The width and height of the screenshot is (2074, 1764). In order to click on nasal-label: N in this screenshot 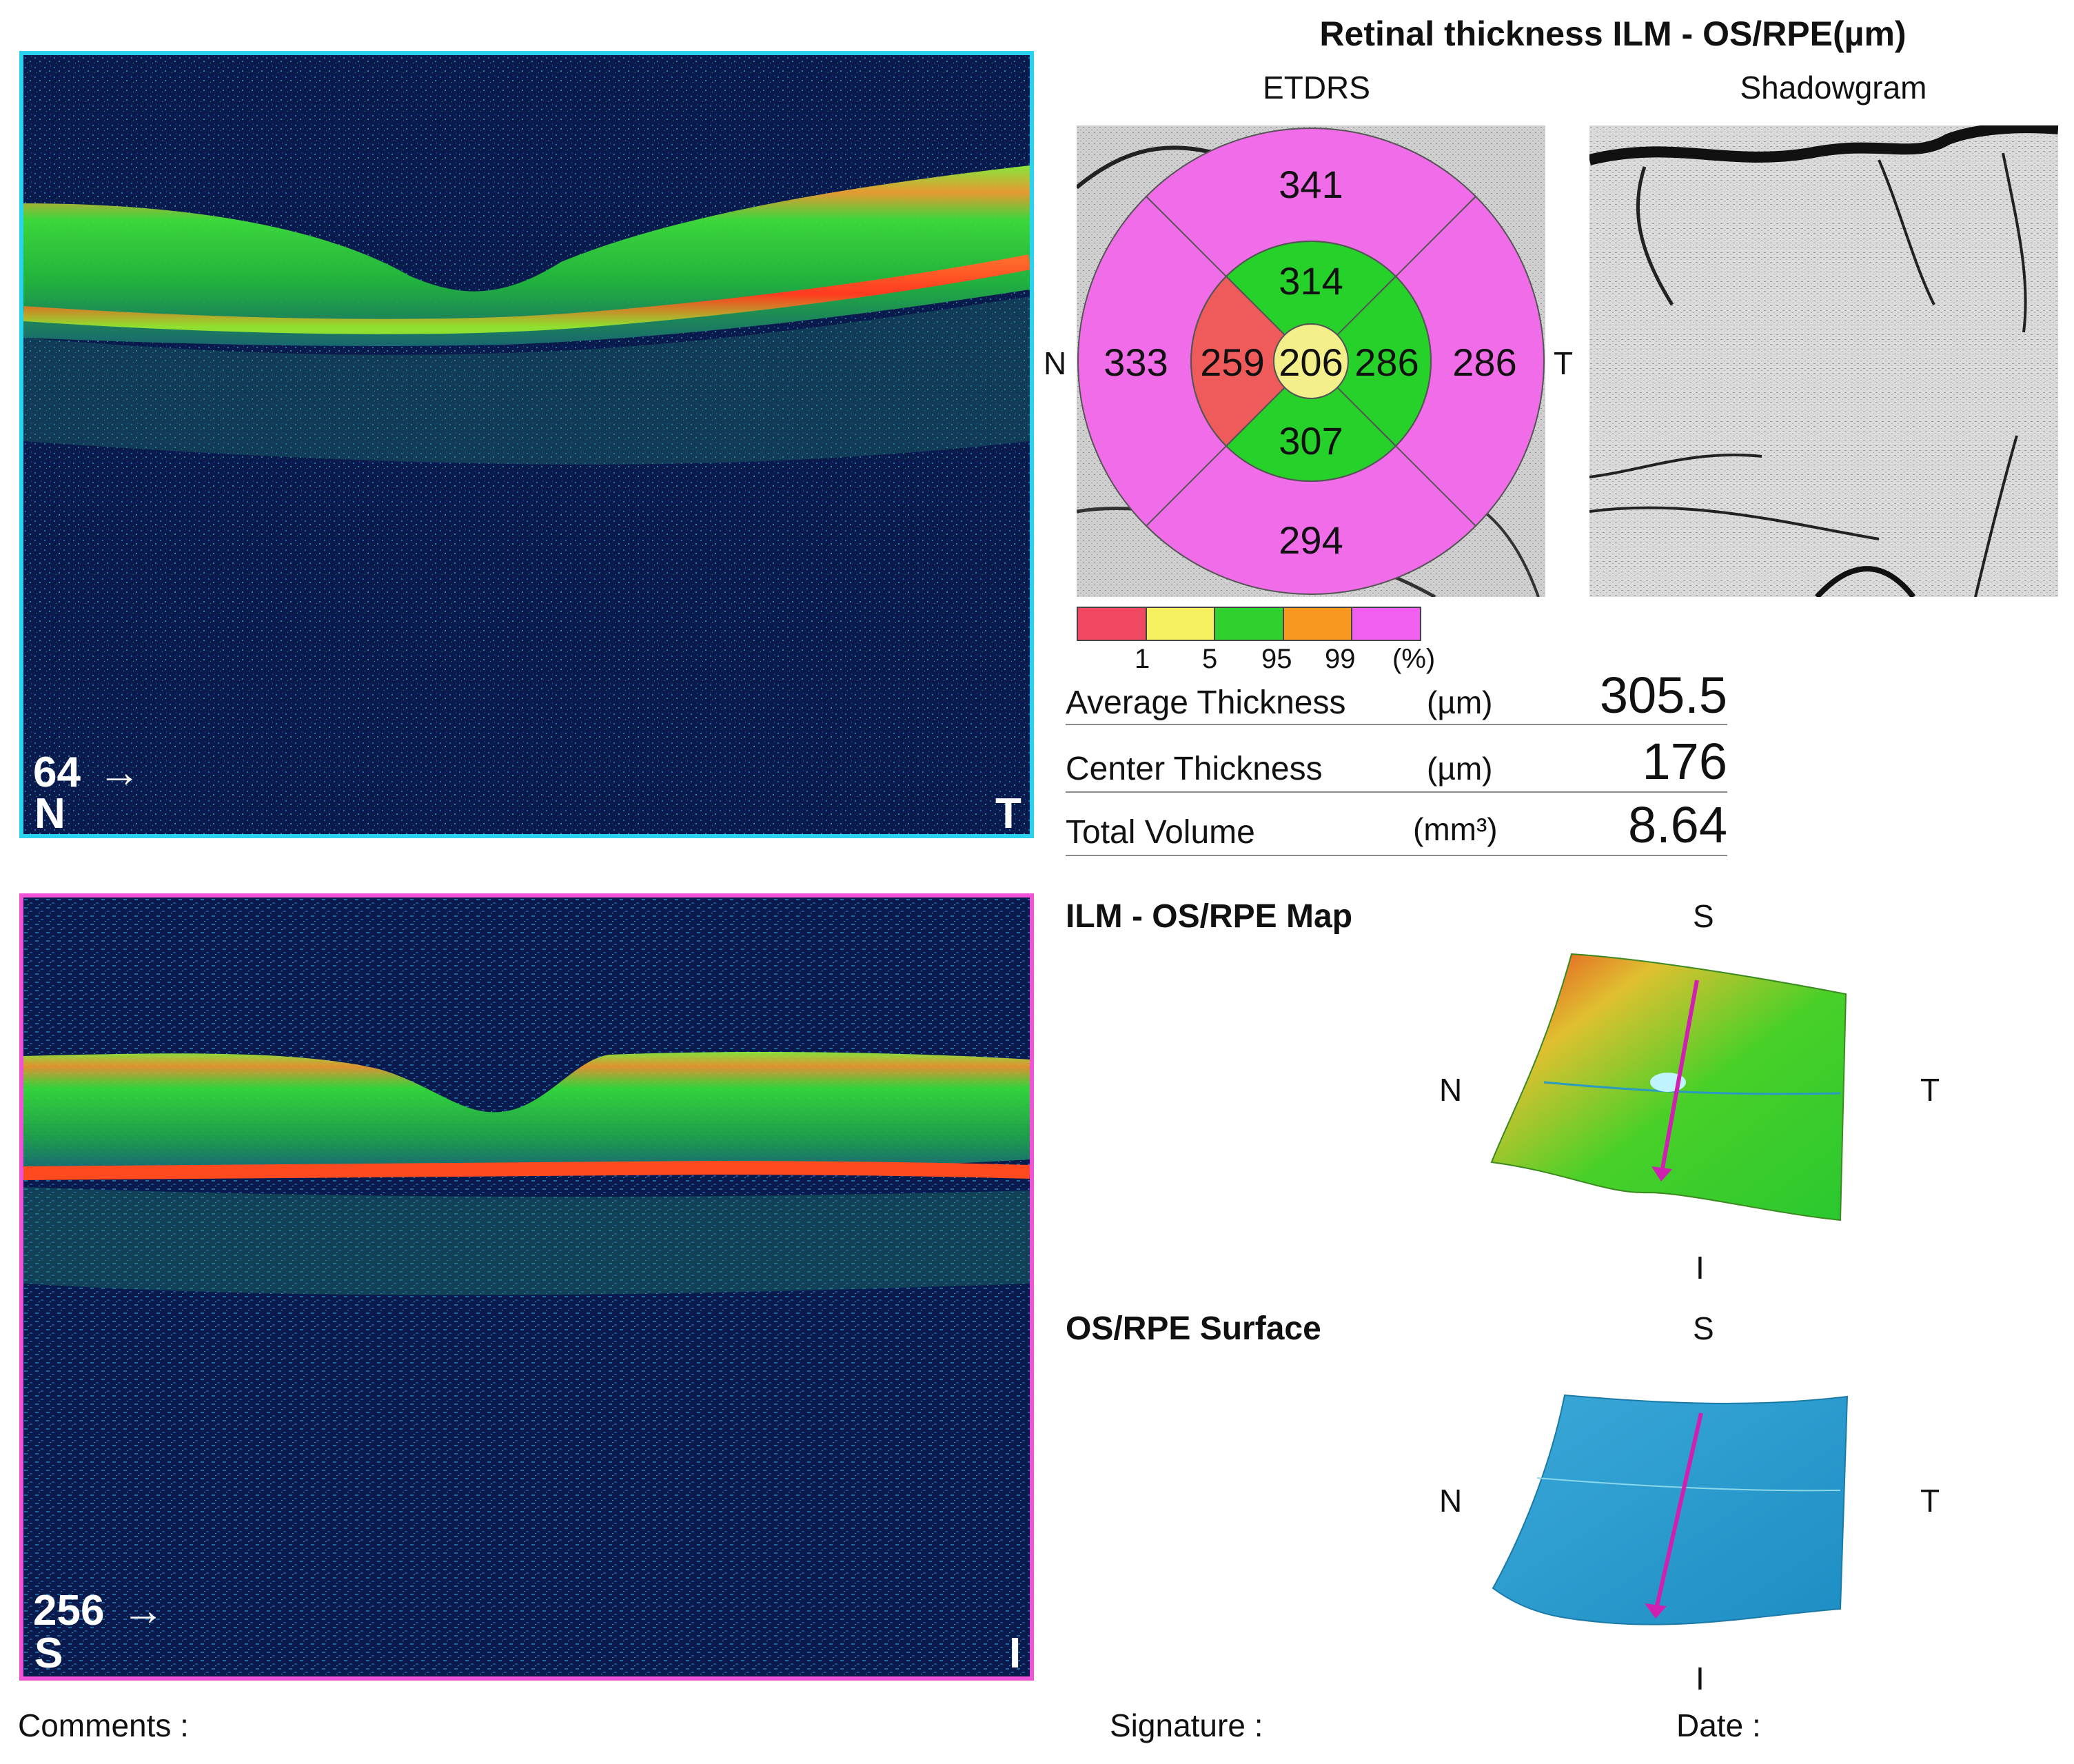, I will do `click(49, 814)`.